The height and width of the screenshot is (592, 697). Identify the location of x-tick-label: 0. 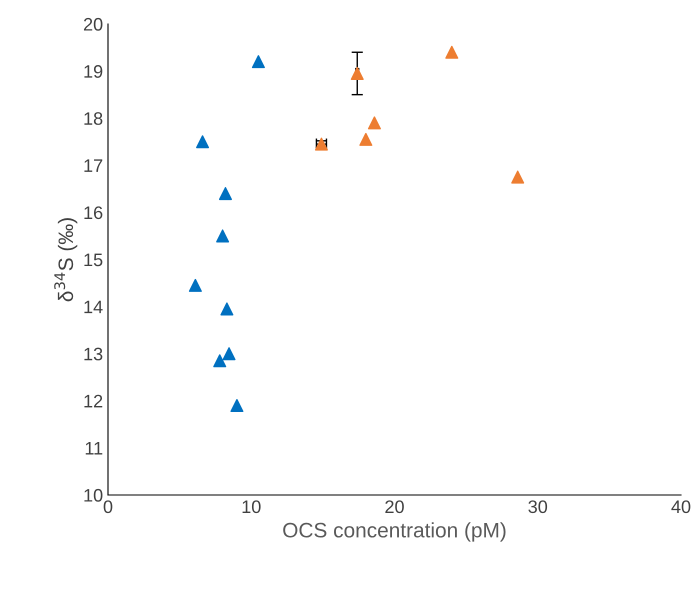
(108, 507).